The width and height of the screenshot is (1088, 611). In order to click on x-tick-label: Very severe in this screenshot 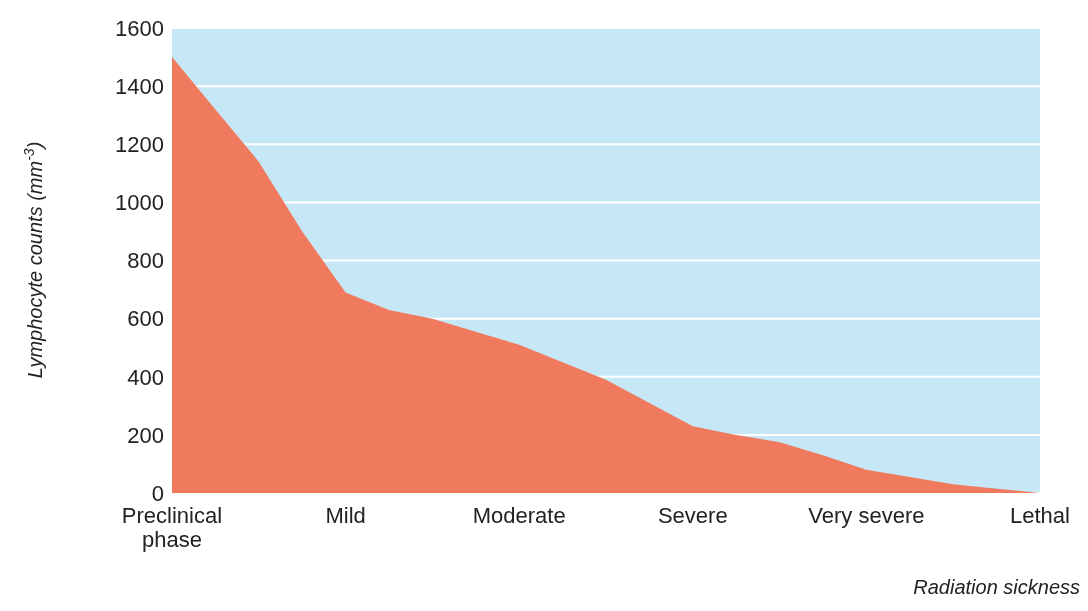, I will do `click(866, 515)`.